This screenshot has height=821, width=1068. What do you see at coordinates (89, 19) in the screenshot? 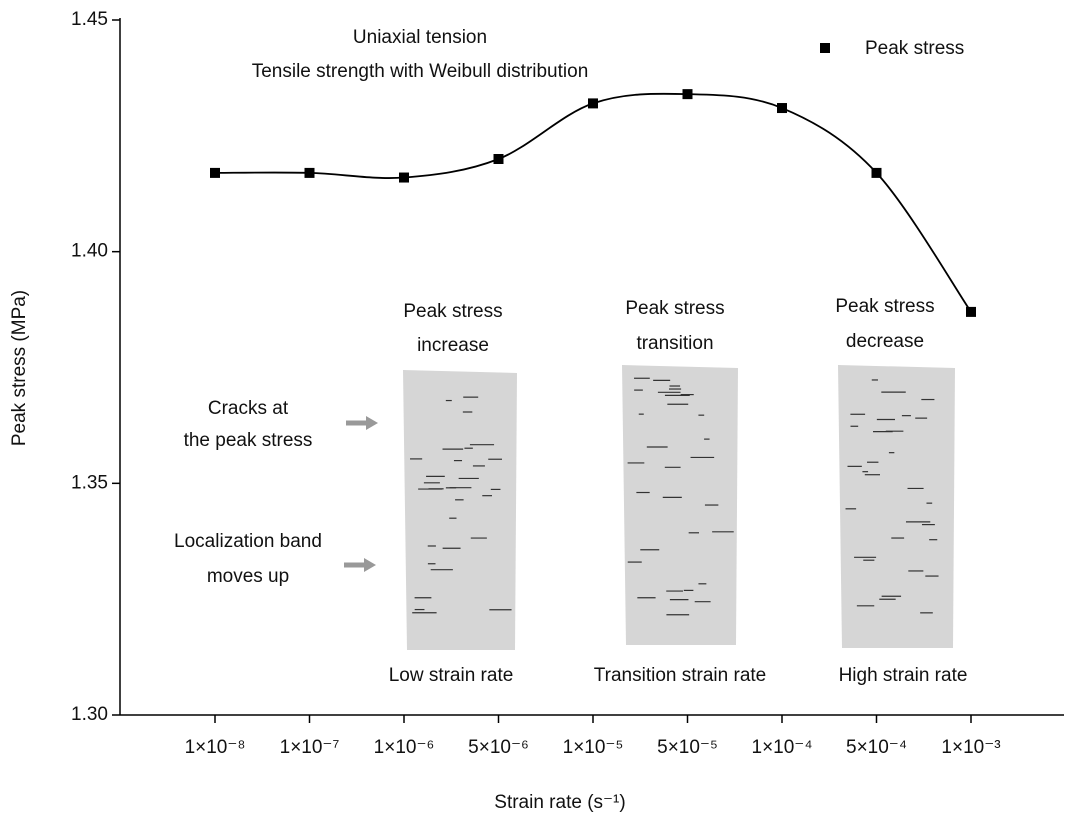
I see `y-tick-label: 1.45` at bounding box center [89, 19].